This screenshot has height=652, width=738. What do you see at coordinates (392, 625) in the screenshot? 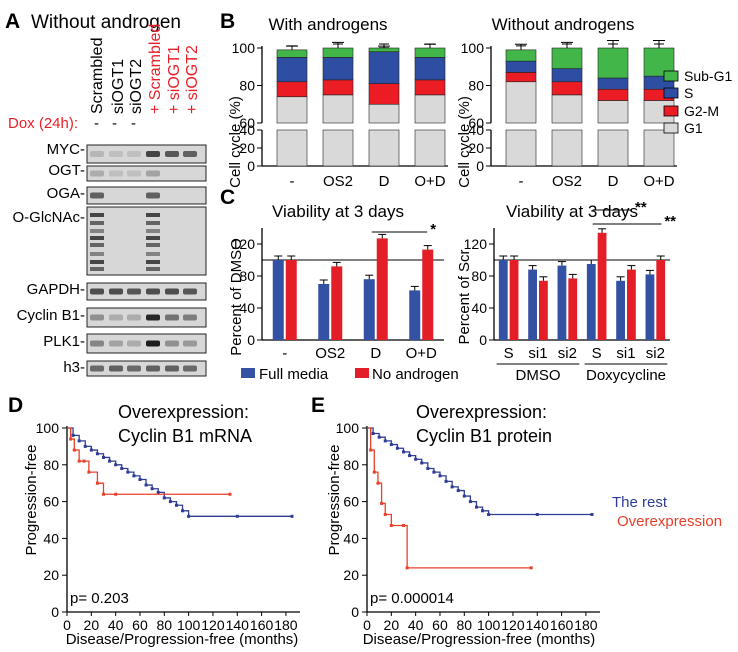
I see `x-tick-label: 20` at bounding box center [392, 625].